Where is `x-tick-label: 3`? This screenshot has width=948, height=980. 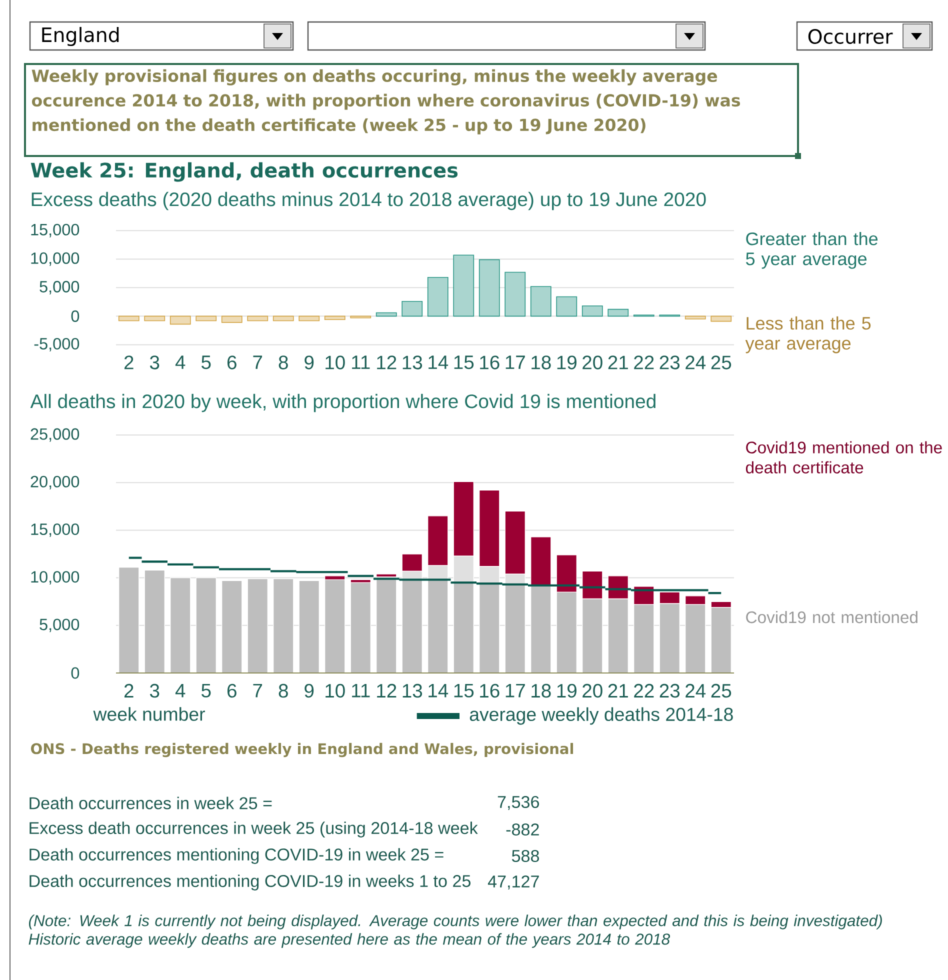 x-tick-label: 3 is located at coordinates (155, 691).